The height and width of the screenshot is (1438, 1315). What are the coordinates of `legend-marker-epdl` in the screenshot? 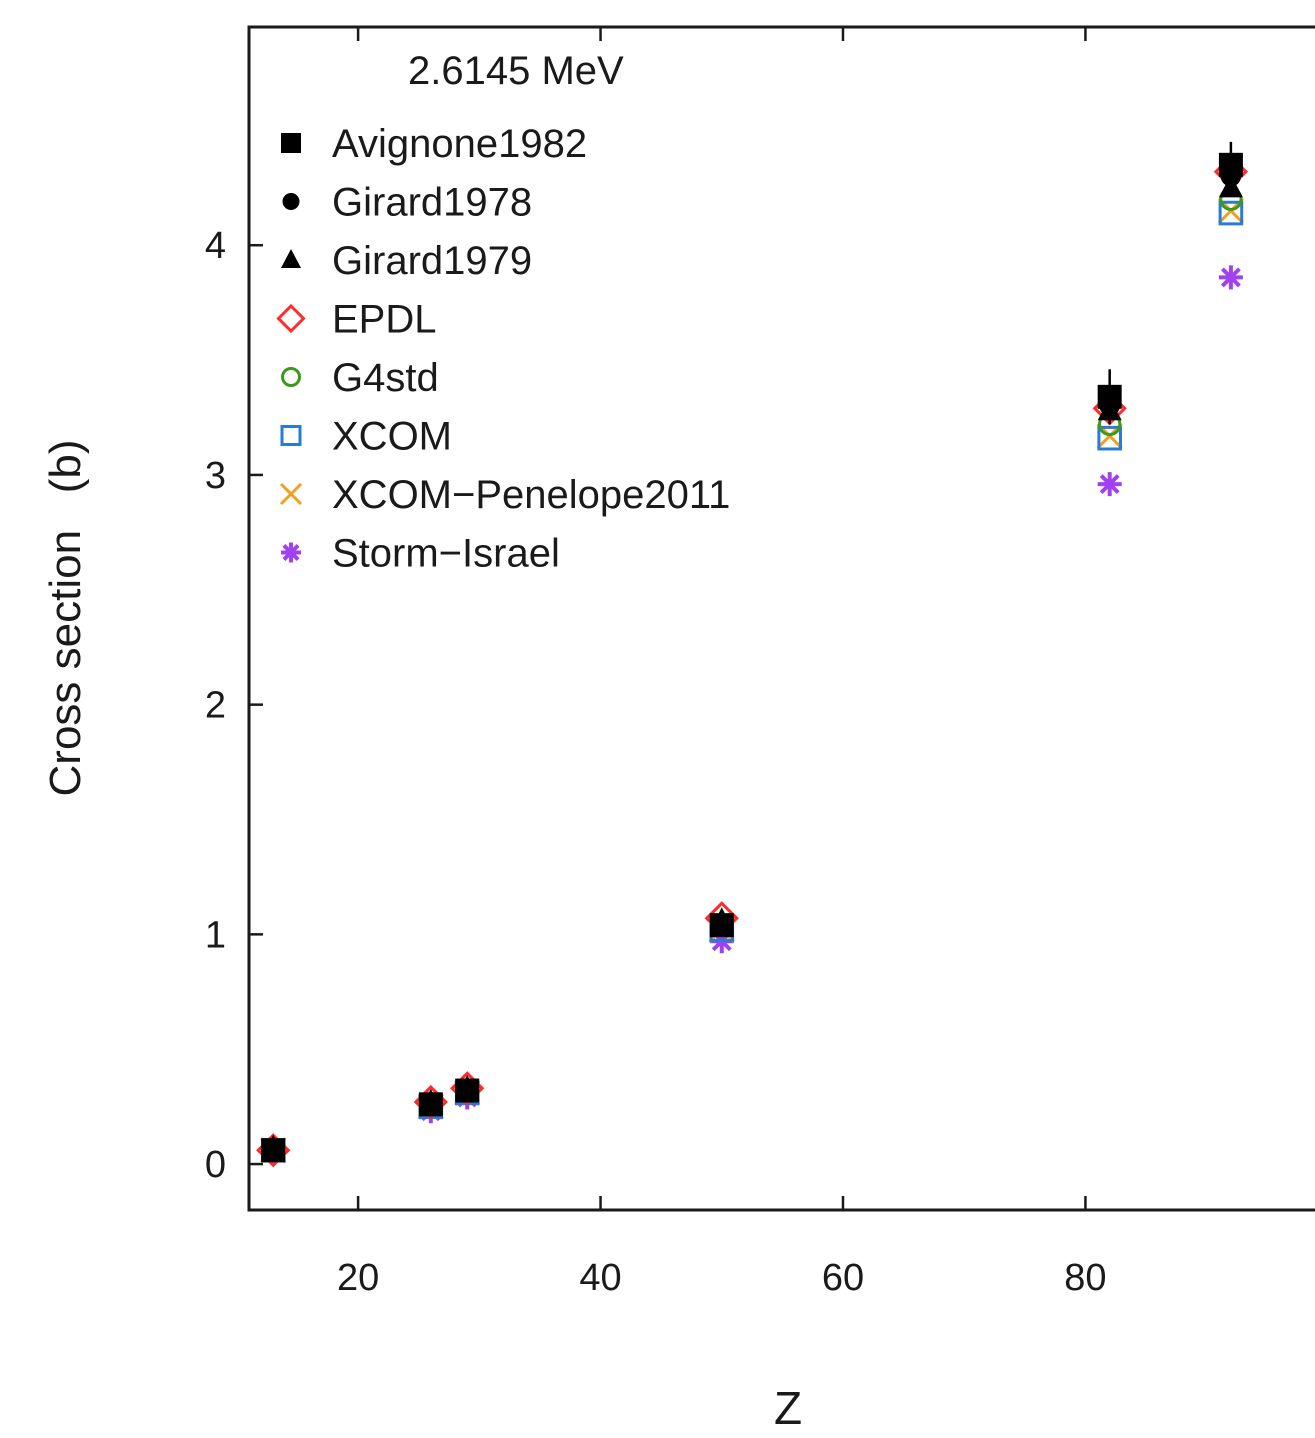 It's located at (291, 318).